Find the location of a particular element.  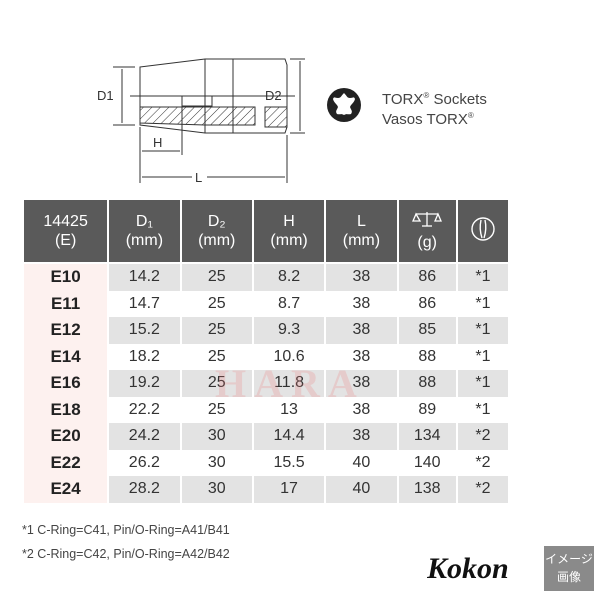

cell-h: 13 is located at coordinates (289, 409).